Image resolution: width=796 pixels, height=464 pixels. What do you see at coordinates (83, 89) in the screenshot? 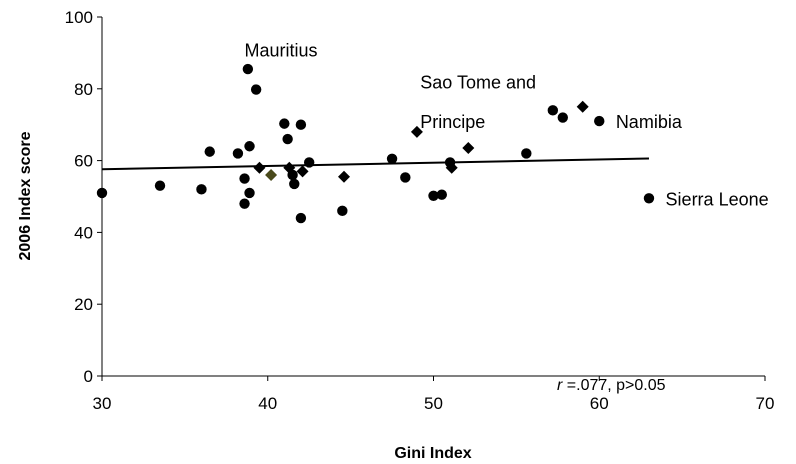
I see `y-tick-label: 80` at bounding box center [83, 89].